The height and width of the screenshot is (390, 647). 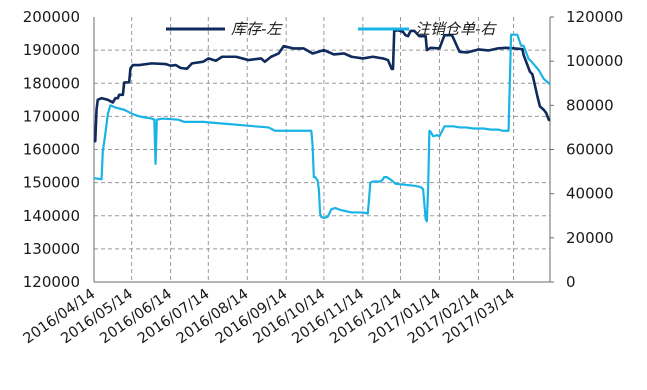 What do you see at coordinates (571, 282) in the screenshot?
I see `right-tick-label: 0` at bounding box center [571, 282].